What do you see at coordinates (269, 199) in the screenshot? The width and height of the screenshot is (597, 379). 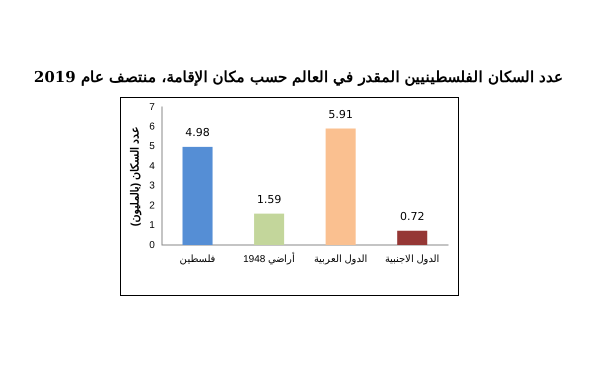 I see `data-label: 1.59` at bounding box center [269, 199].